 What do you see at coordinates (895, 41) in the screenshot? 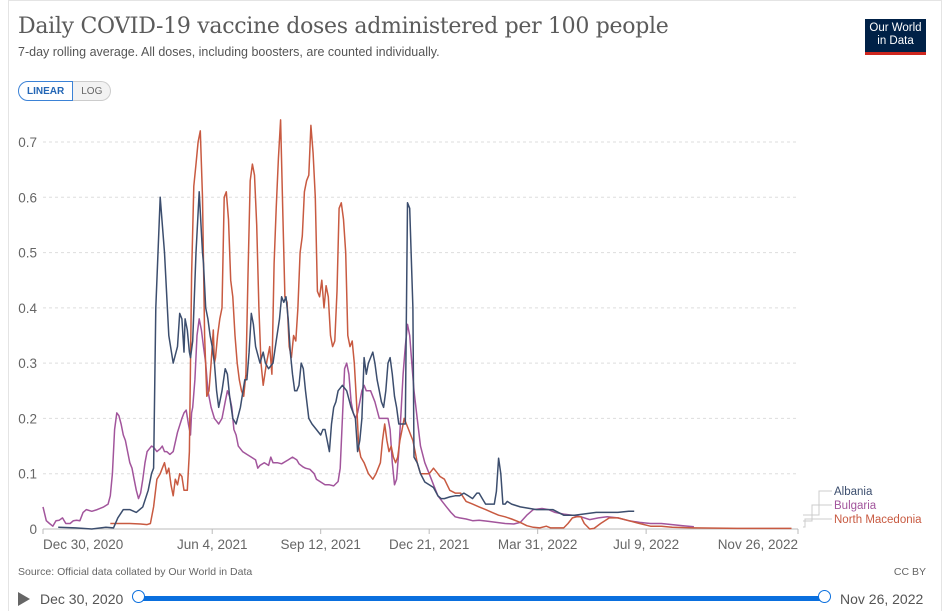
I see `logo-line-2: in Data` at bounding box center [895, 41].